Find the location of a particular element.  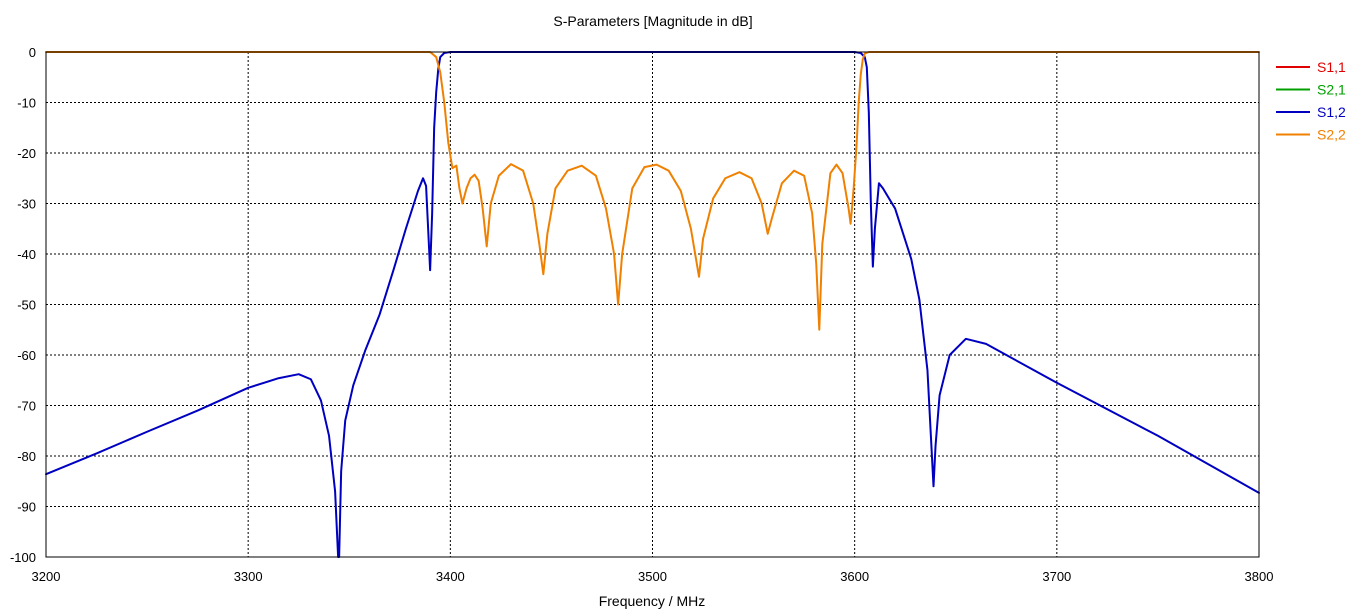

y-tick-label: -60 is located at coordinates (26, 355).